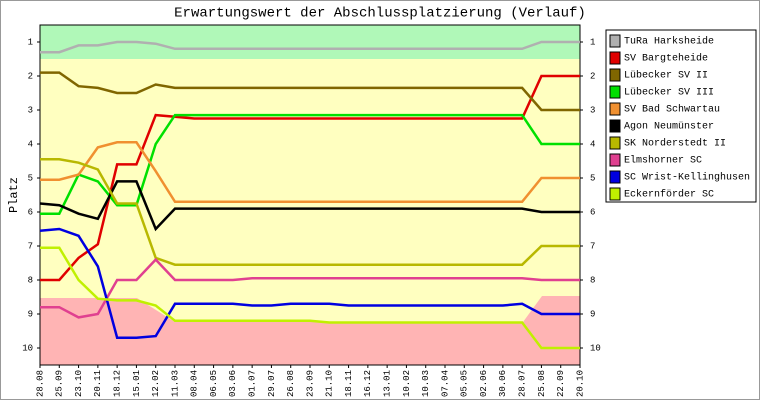  What do you see at coordinates (137, 383) in the screenshot?
I see `x-tick-label: 15.01` at bounding box center [137, 383].